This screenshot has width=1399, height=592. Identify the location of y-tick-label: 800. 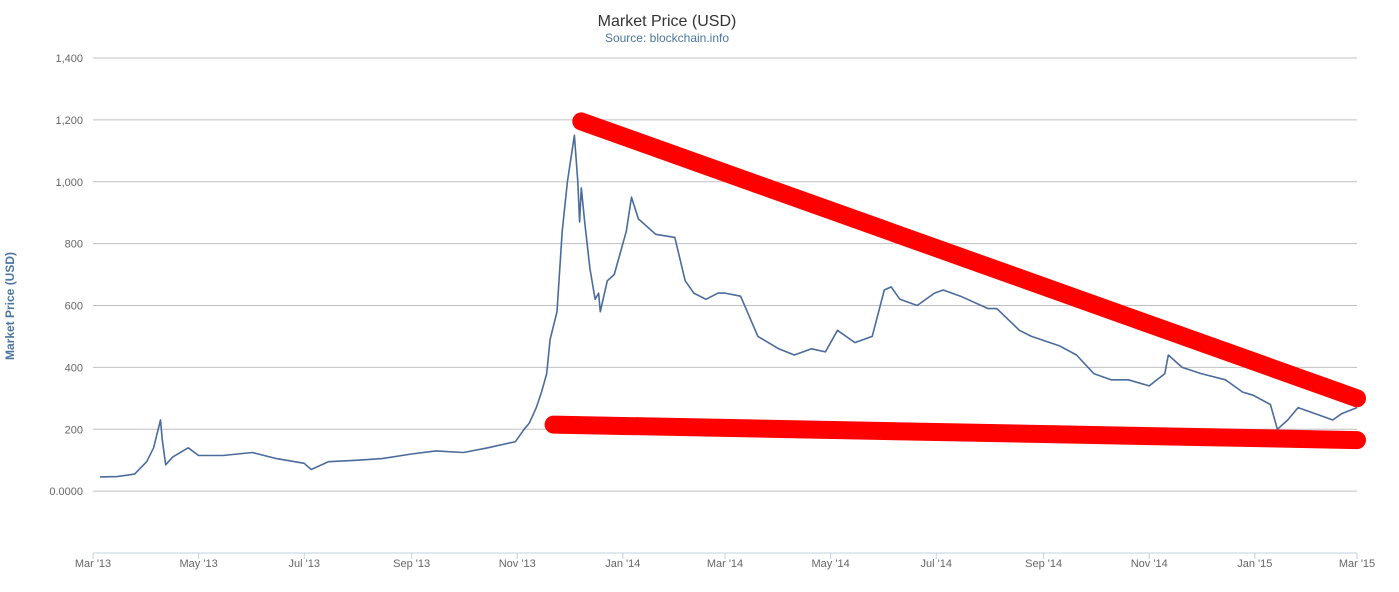
(74, 245).